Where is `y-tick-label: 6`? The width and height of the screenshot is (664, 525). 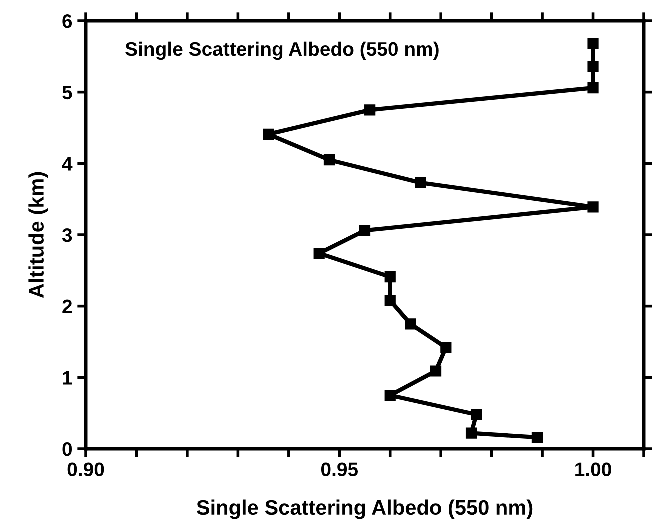
y-tick-label: 6 is located at coordinates (67, 21).